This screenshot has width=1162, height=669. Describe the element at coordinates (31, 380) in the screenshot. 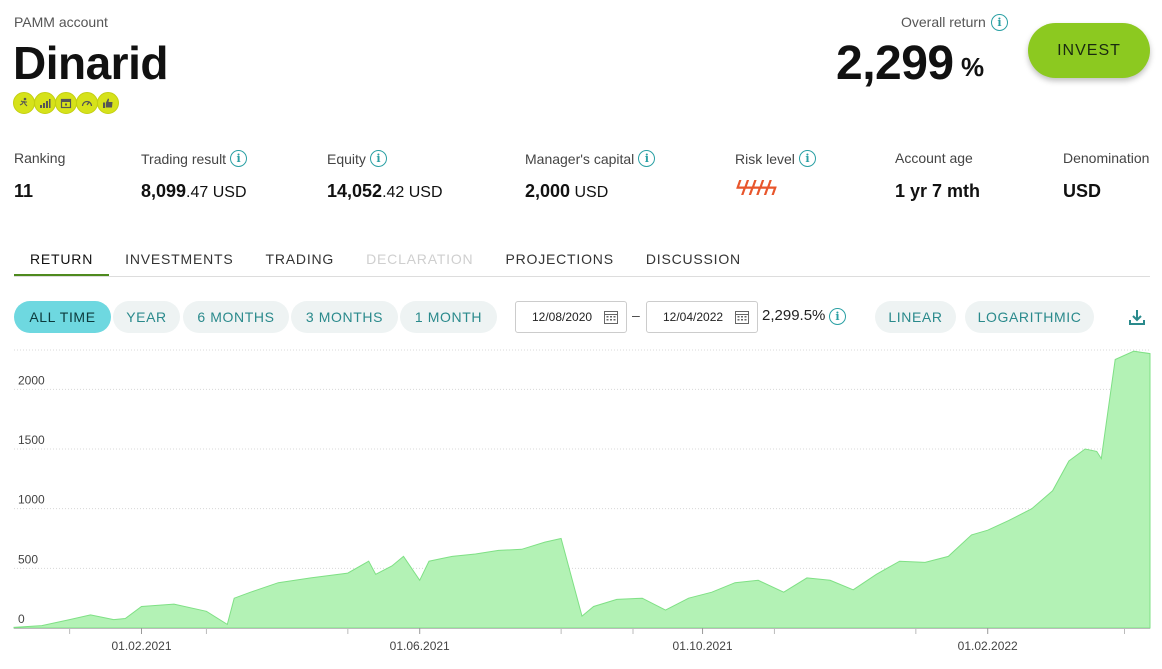

I see `y-tick-label: 2000` at that location.